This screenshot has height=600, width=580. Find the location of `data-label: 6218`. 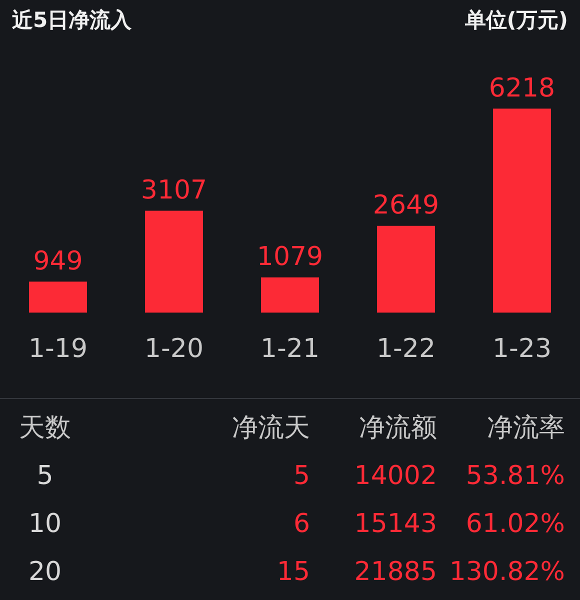

data-label: 6218 is located at coordinates (522, 88).